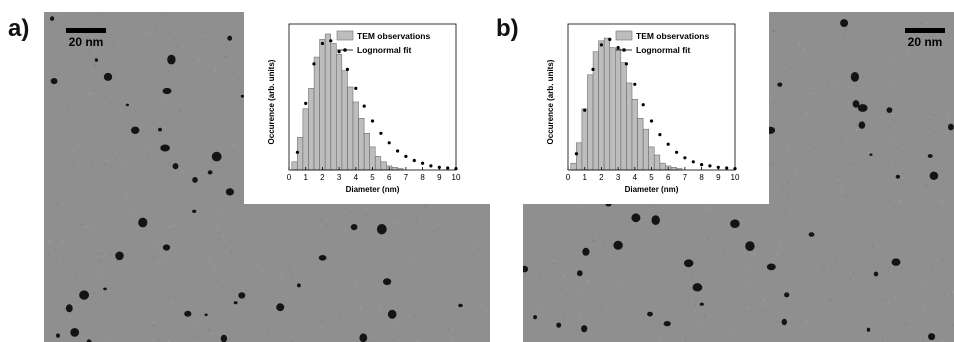 This screenshot has width=954, height=342. I want to click on scale-bar-label-a: 20 nm, so click(86, 42).